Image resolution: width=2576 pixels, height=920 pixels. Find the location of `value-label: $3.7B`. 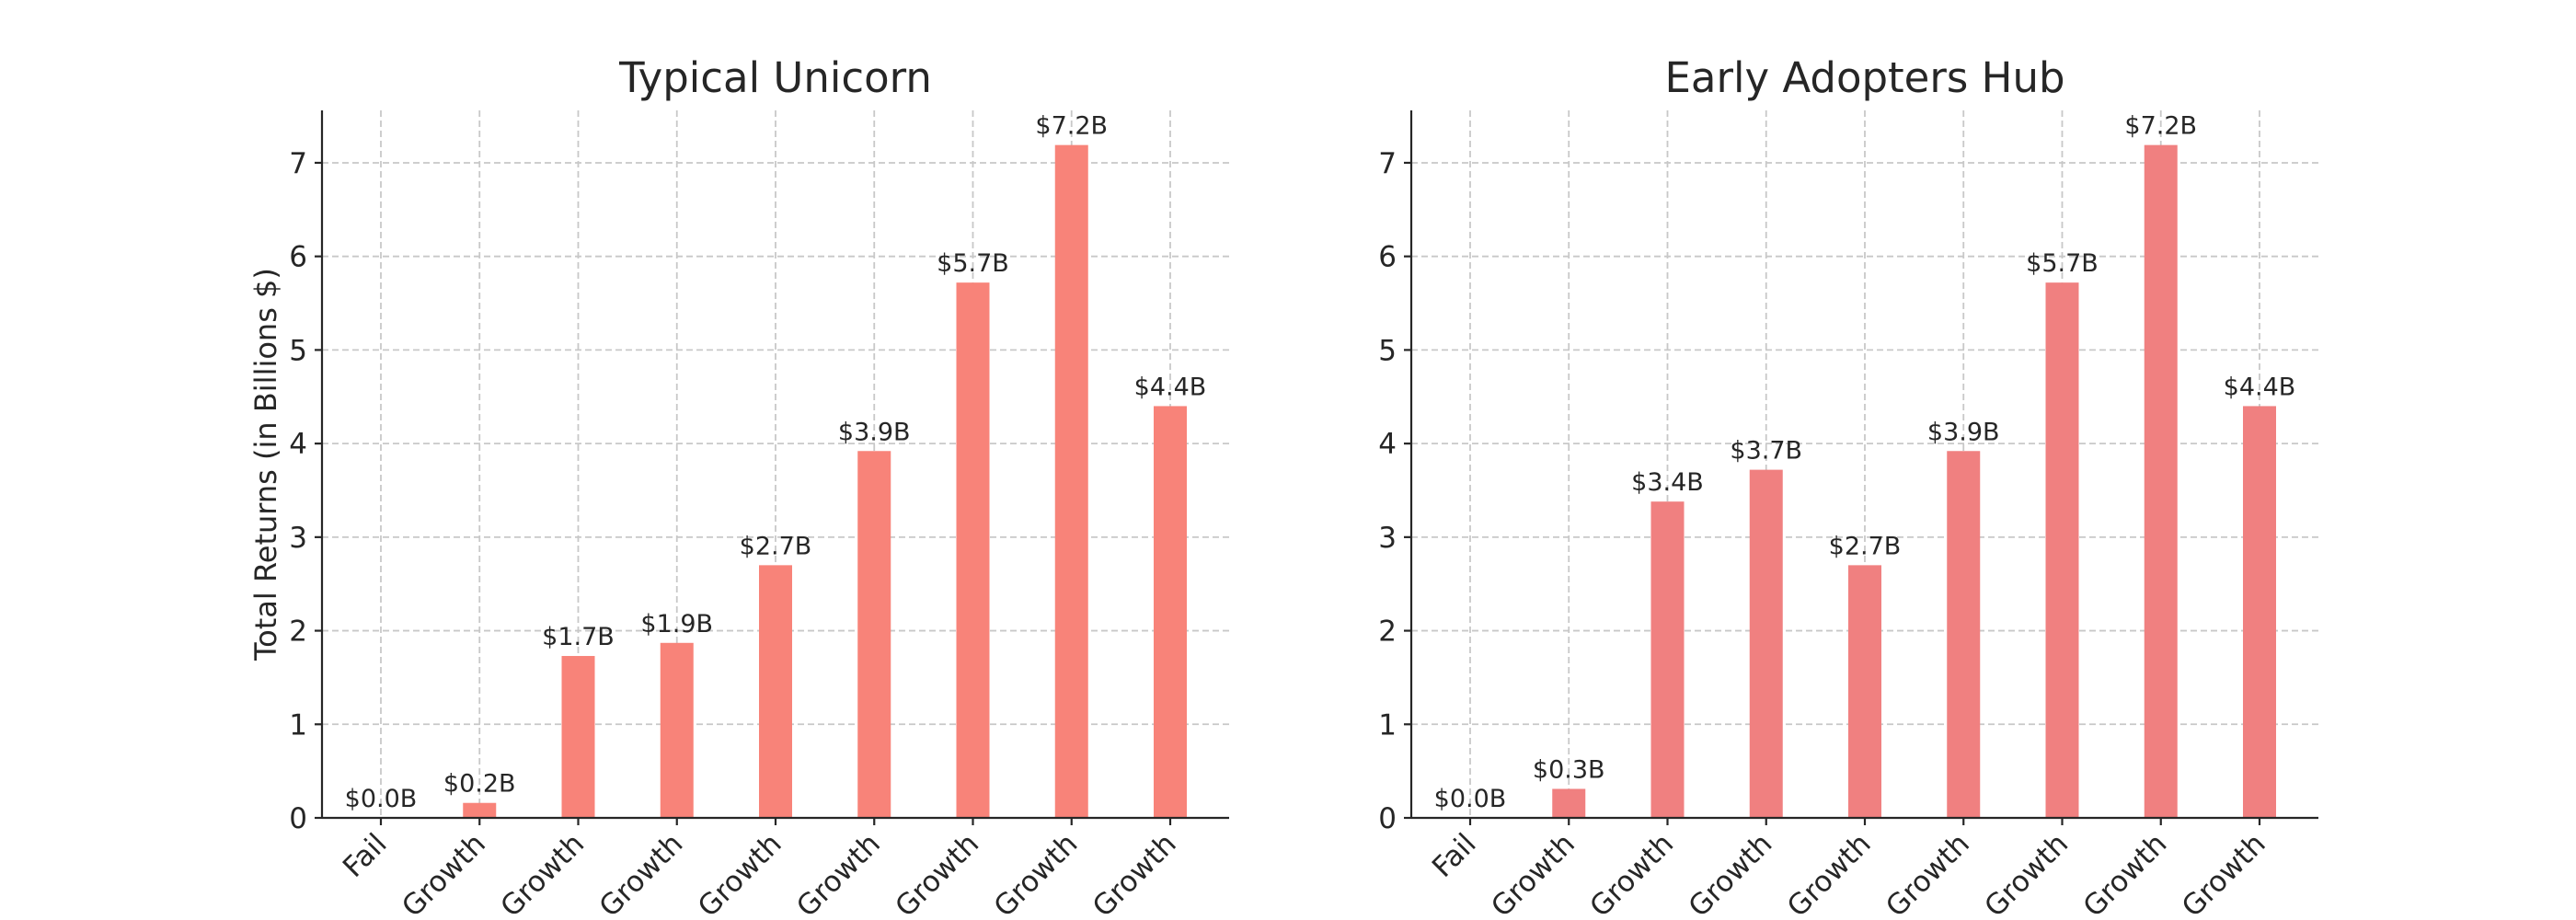

value-label: $3.7B is located at coordinates (1766, 451).